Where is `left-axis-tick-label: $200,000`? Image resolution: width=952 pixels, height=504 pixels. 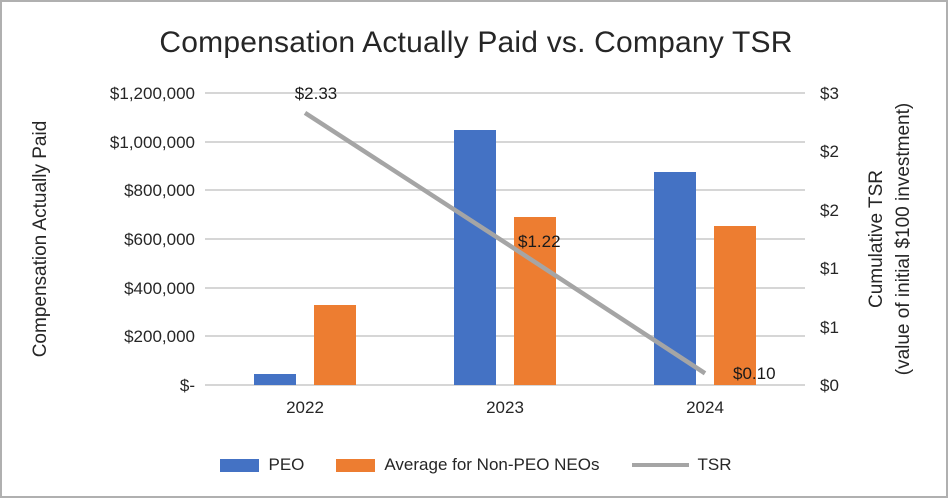 left-axis-tick-label: $200,000 is located at coordinates (159, 337).